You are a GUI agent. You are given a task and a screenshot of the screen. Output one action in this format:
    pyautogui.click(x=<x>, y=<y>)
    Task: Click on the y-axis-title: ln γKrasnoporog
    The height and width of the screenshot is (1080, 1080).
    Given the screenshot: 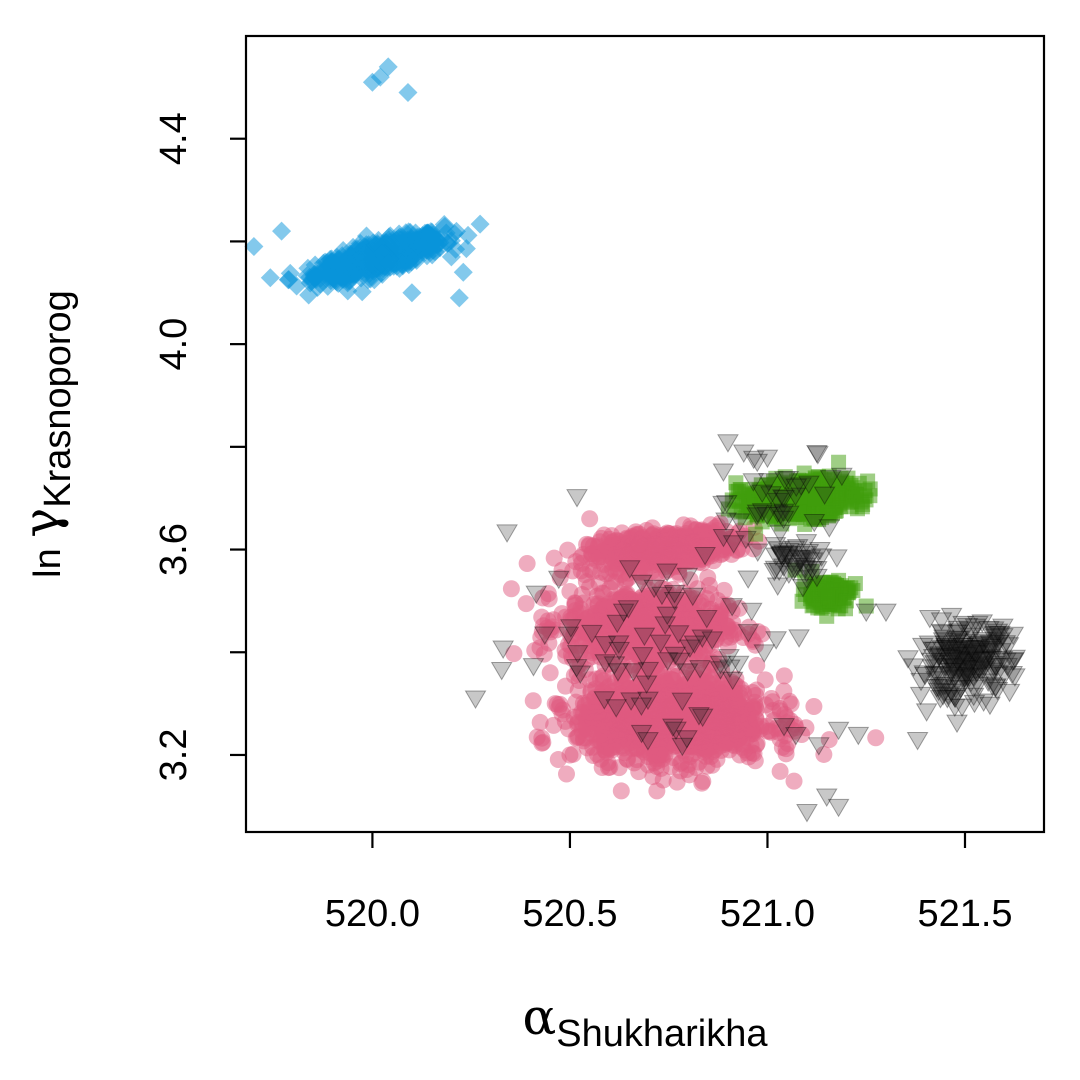 What is the action you would take?
    pyautogui.click(x=45, y=434)
    